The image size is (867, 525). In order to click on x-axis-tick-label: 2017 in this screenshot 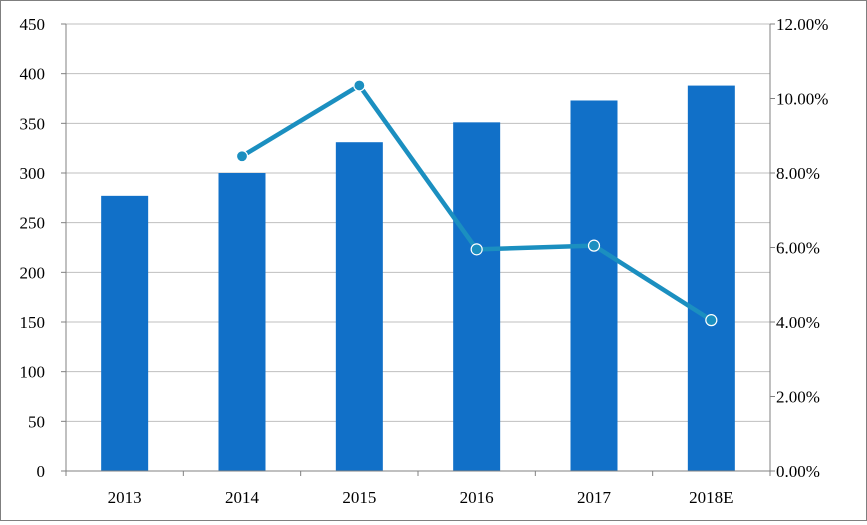, I will do `click(594, 497)`.